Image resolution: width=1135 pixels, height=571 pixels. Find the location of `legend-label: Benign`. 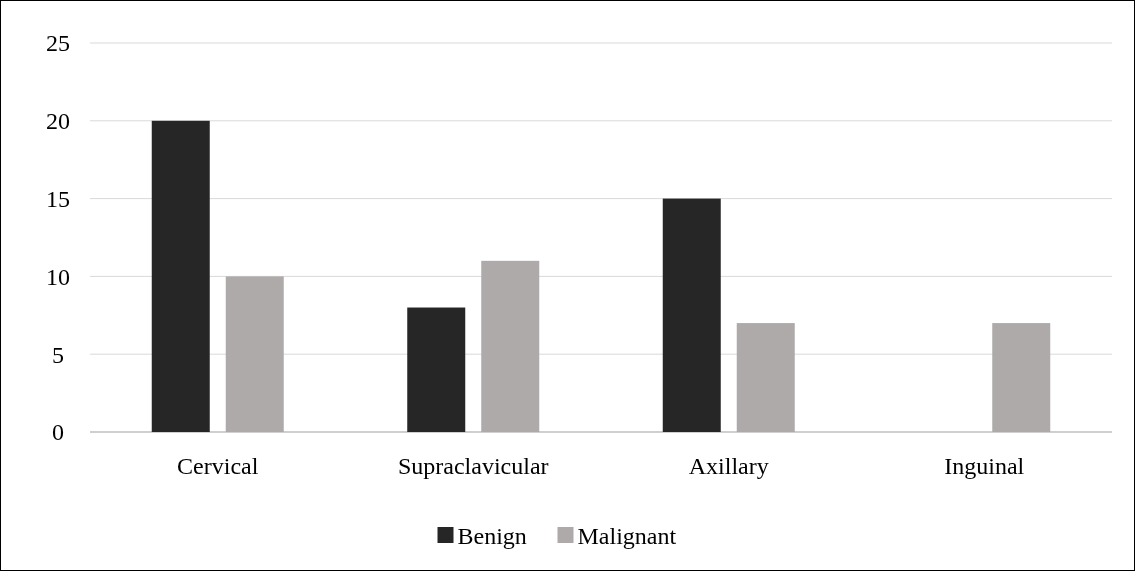

legend-label: Benign is located at coordinates (492, 536).